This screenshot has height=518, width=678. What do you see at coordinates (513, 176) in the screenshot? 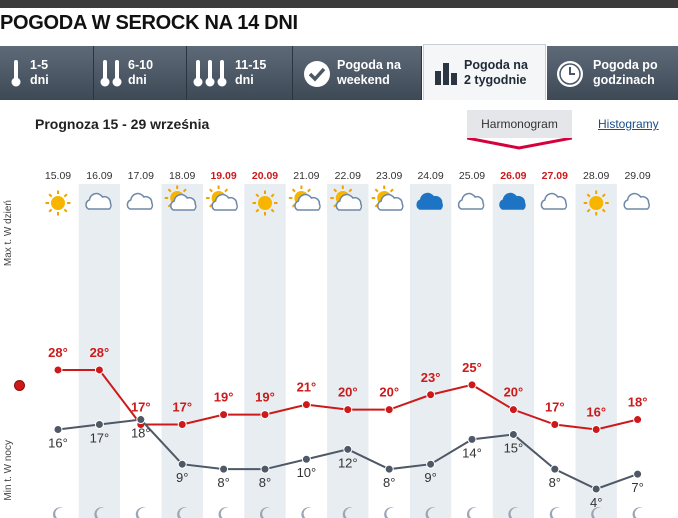
I see `date-label: 26.09` at bounding box center [513, 176].